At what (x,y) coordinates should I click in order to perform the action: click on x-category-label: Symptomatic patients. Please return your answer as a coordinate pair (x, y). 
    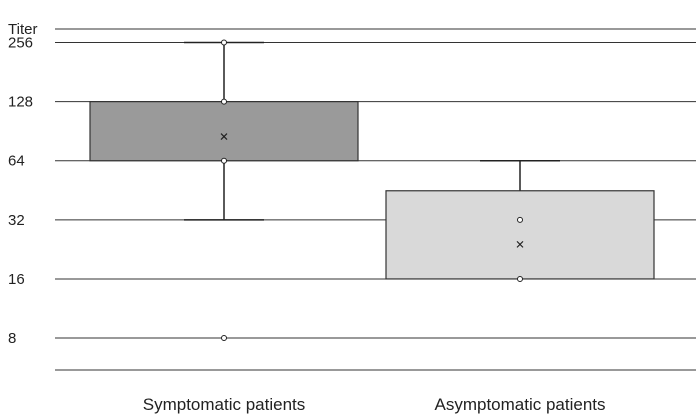
    Looking at the image, I should click on (224, 404).